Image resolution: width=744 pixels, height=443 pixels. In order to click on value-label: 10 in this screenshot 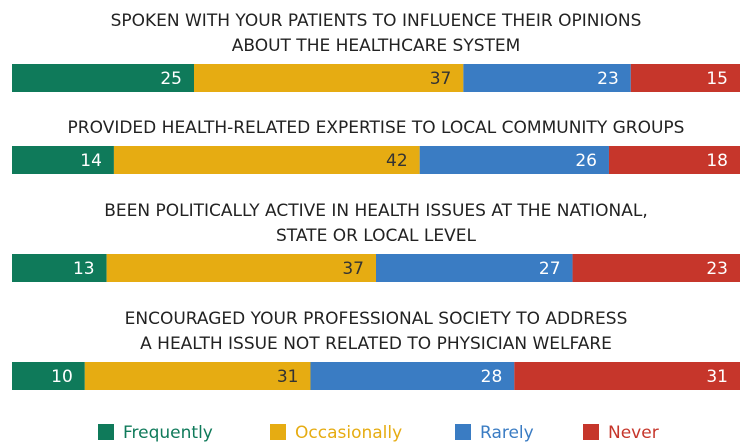, I will do `click(62, 377)`.